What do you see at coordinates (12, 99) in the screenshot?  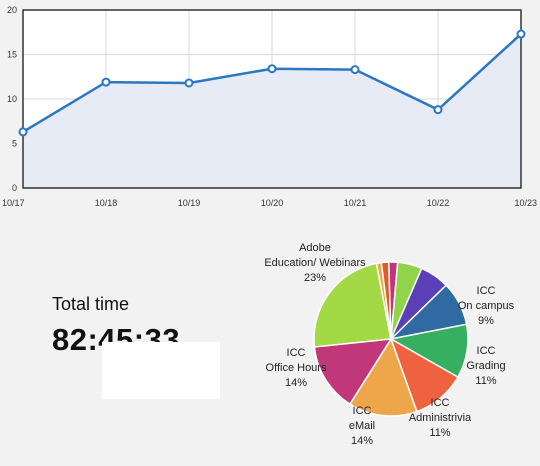 I see `y-tick-label: 10` at bounding box center [12, 99].